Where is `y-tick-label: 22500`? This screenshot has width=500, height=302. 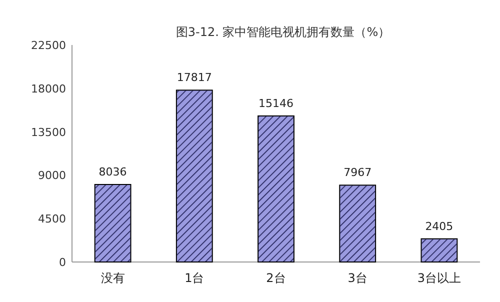
y-tick-label: 22500 is located at coordinates (48, 45).